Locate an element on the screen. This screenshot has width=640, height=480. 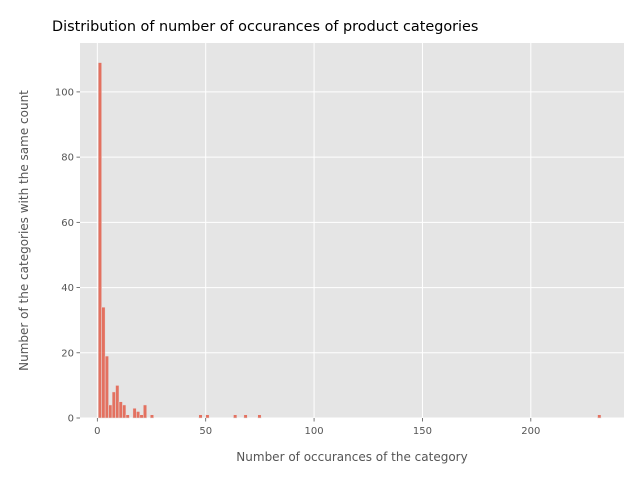
y-tick-label: 0 is located at coordinates (71, 419).